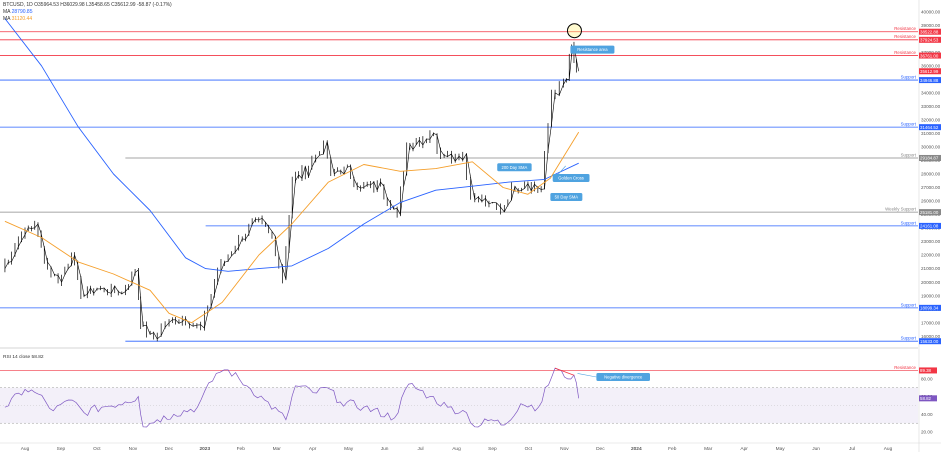 The height and width of the screenshot is (457, 941). I want to click on level-price-tag-text: 18099.34, so click(929, 308).